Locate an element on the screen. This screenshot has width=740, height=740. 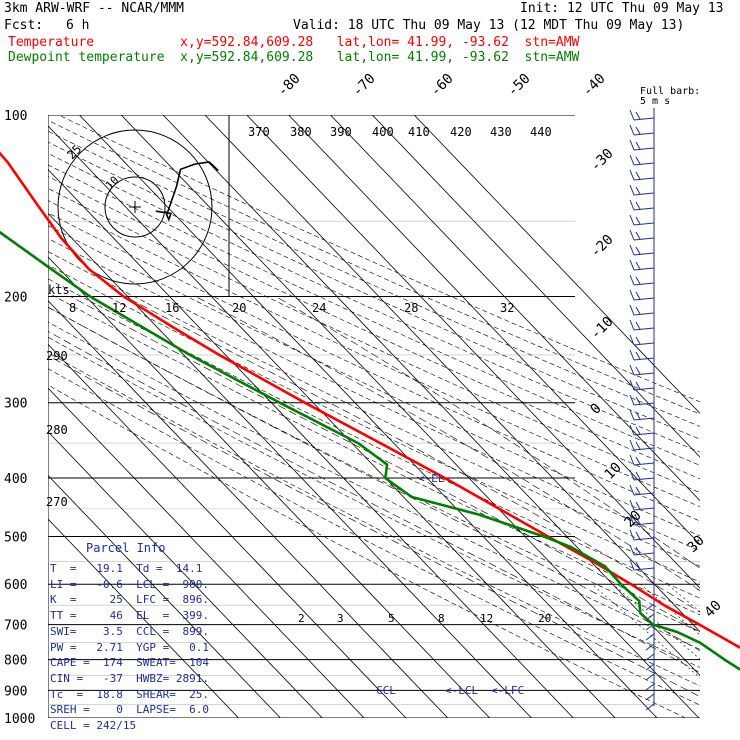
parcel-info-row: SWI= 3.5 CCL = 899. is located at coordinates (129, 631).